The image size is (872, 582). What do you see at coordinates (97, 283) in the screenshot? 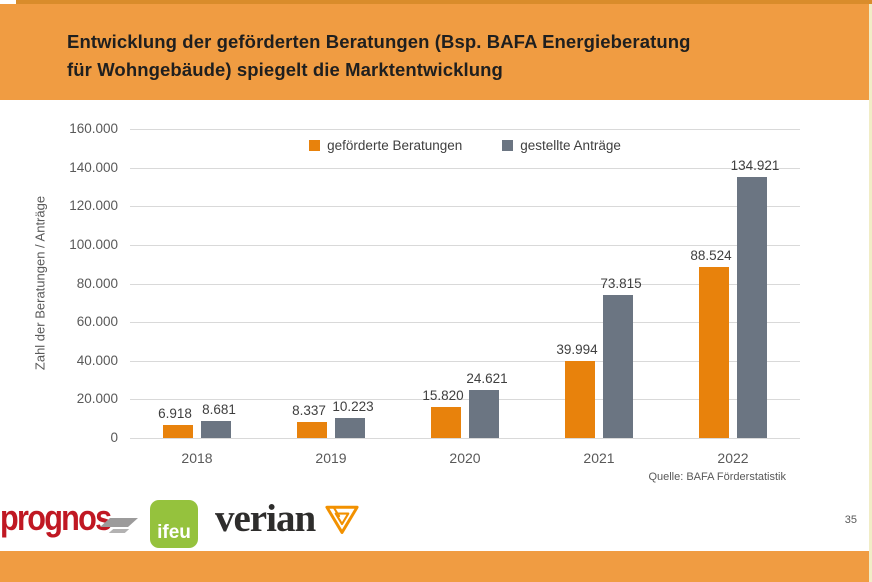
I see `y-tick-label-80.000: 80.000` at bounding box center [97, 283].